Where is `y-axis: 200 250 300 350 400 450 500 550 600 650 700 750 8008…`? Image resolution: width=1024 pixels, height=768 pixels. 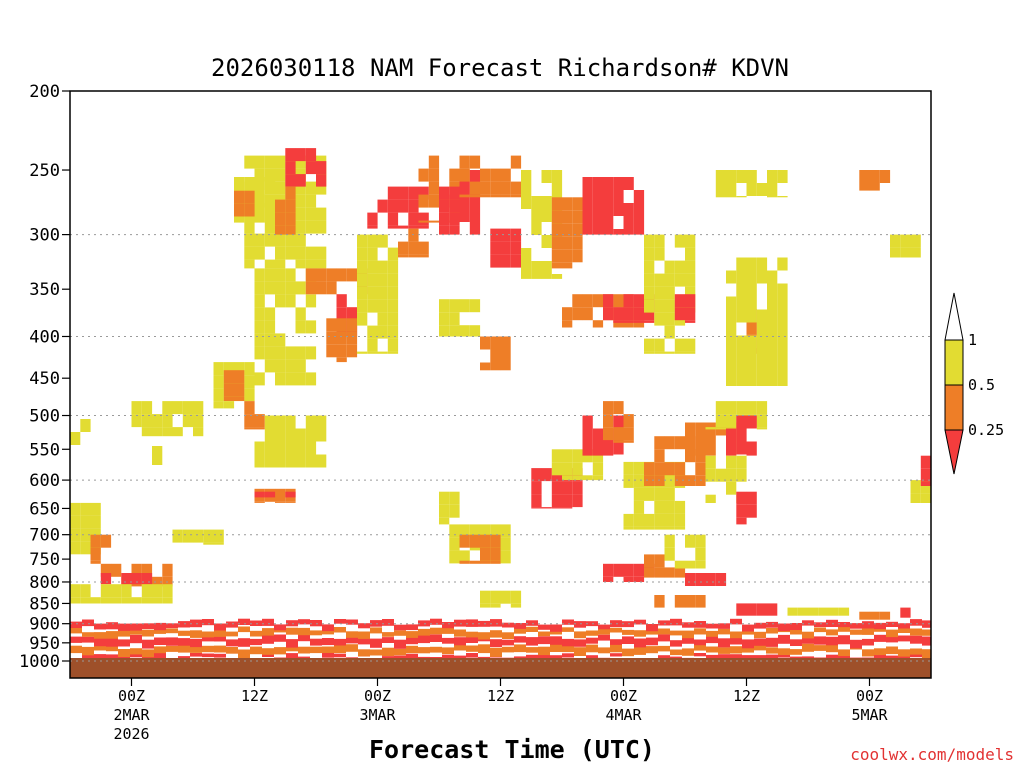 y-axis: 200 250 300 350 400 450 500 550 600 650 700 750 8008… is located at coordinates (44, 377).